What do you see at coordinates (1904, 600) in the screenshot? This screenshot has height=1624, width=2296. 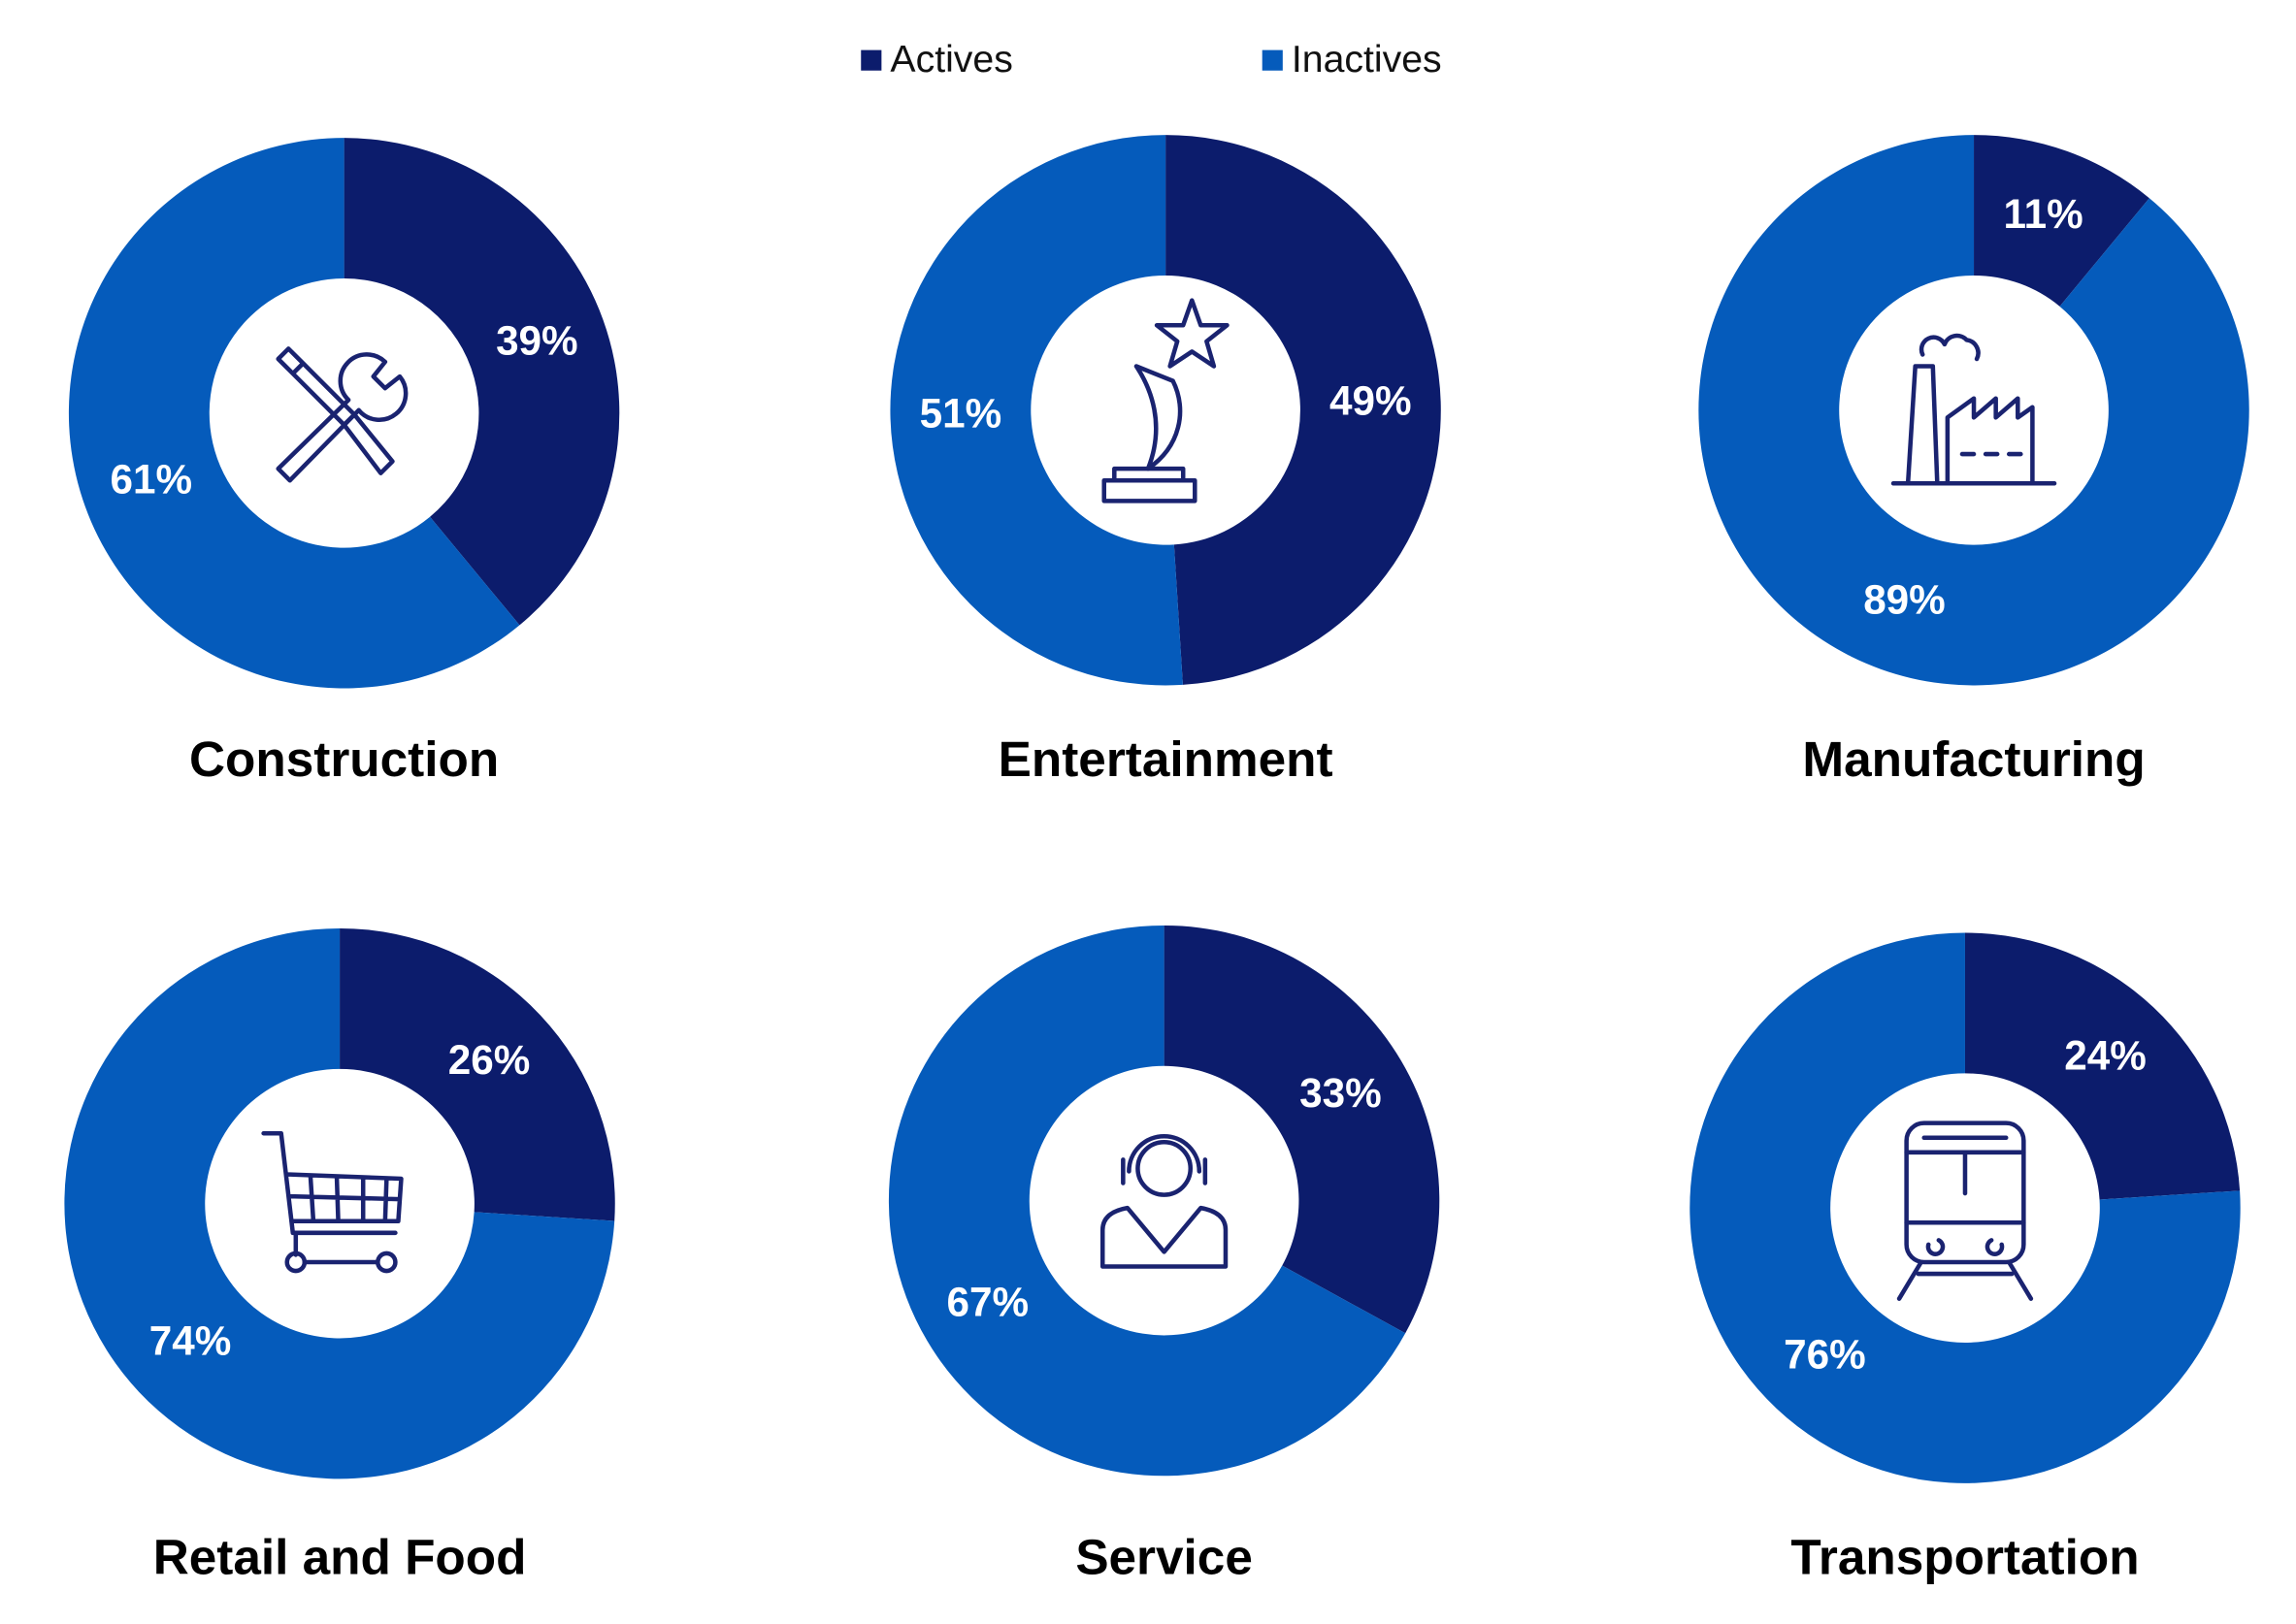 I see `value-label: 89%` at bounding box center [1904, 600].